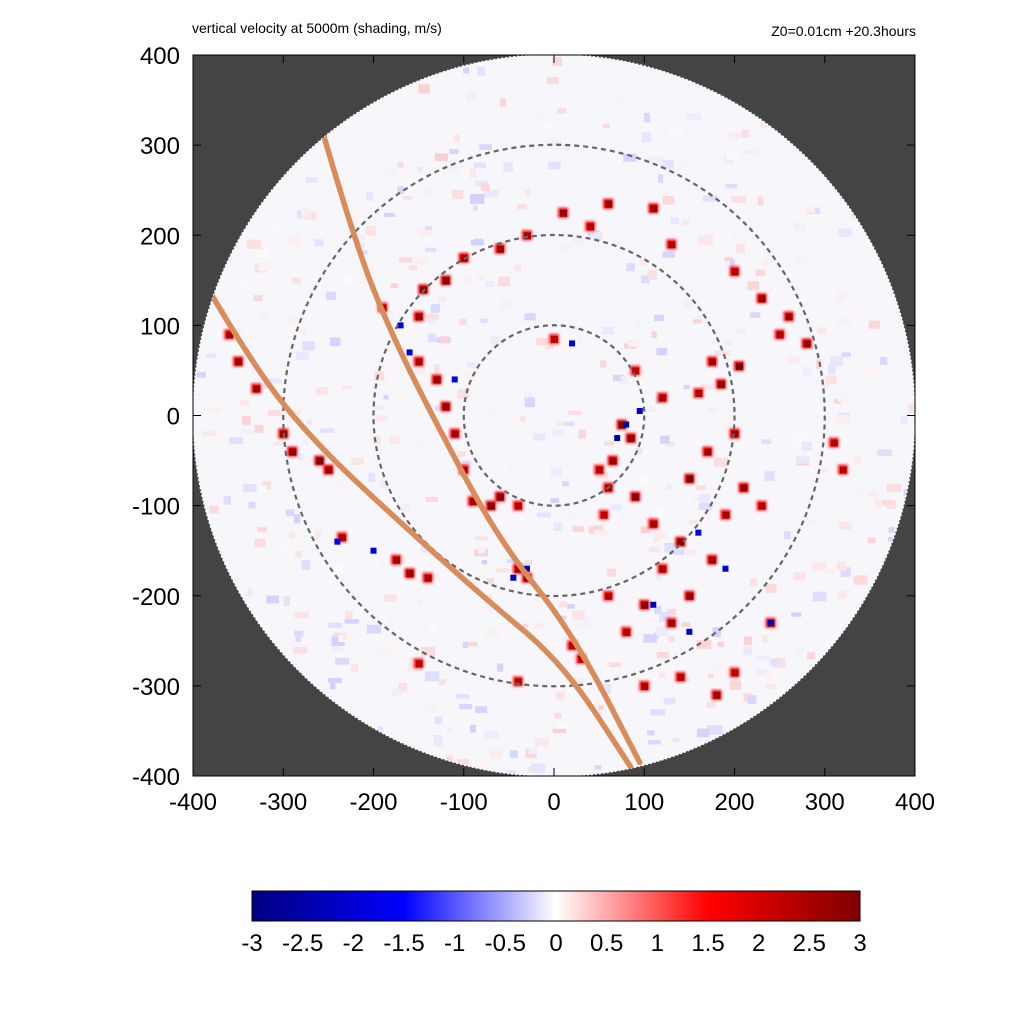 The width and height of the screenshot is (1024, 1024). I want to click on x-tick-label: -100, so click(464, 802).